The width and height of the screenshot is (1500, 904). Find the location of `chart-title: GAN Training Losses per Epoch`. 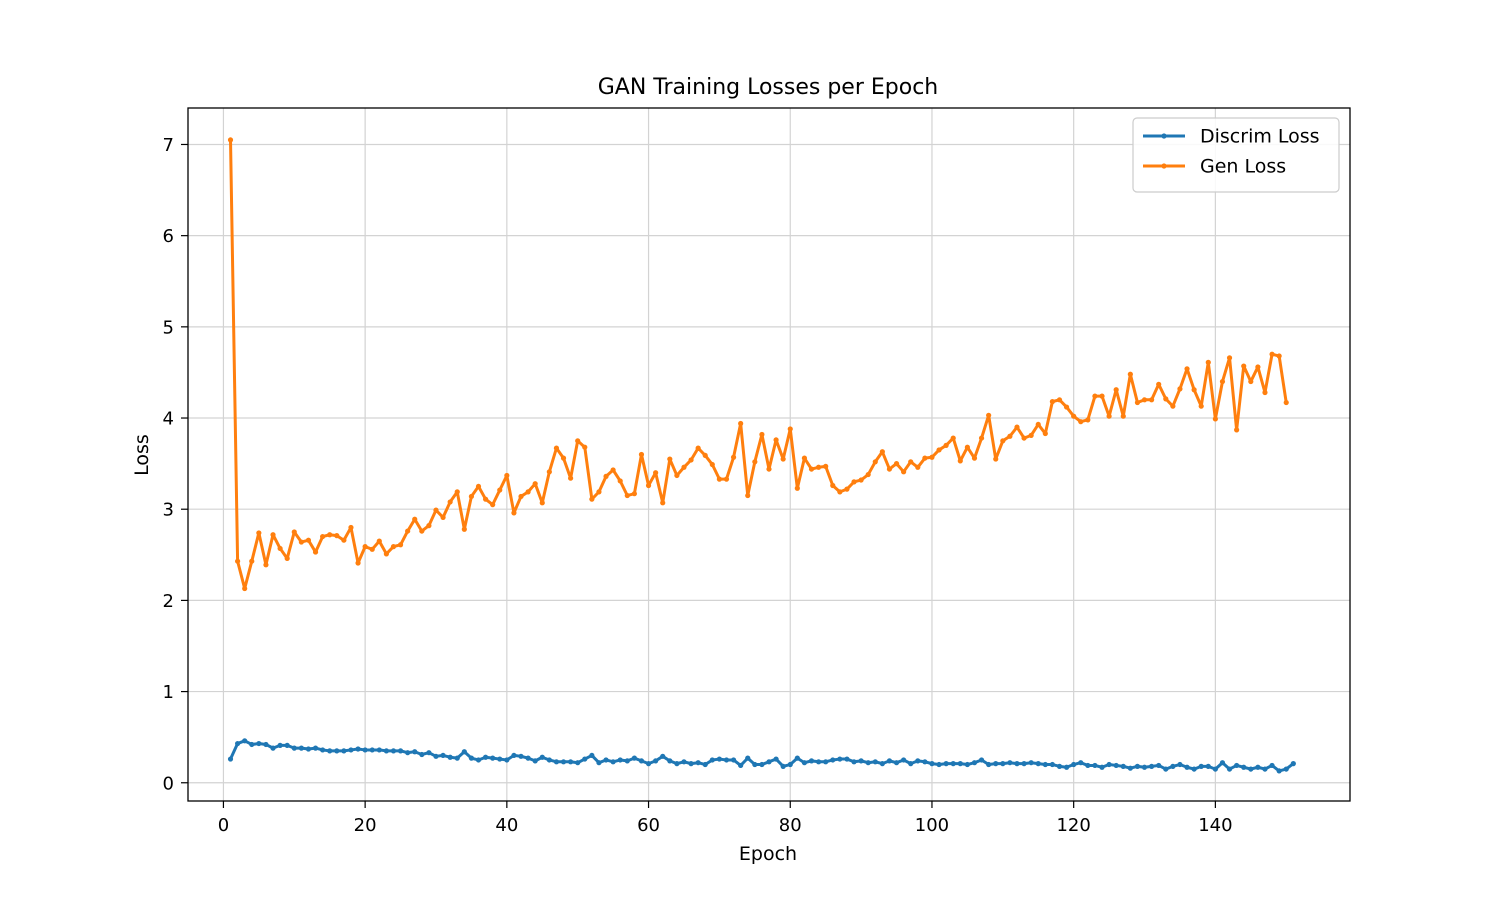

chart-title: GAN Training Losses per Epoch is located at coordinates (768, 87).